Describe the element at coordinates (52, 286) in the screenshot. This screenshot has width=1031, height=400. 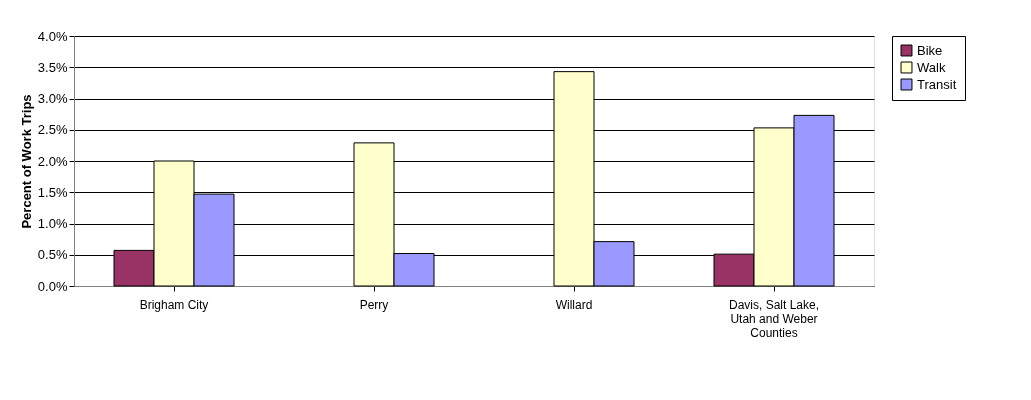
I see `y-tick-label: 0.0%` at that location.